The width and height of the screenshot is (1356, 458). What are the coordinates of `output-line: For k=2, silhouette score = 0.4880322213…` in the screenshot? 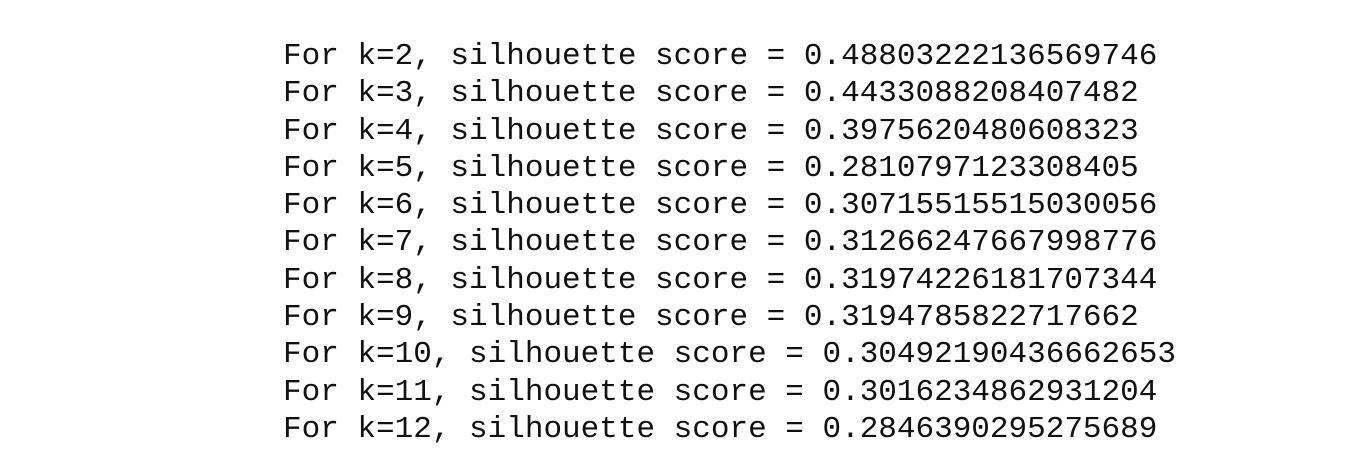 It's located at (720, 56).